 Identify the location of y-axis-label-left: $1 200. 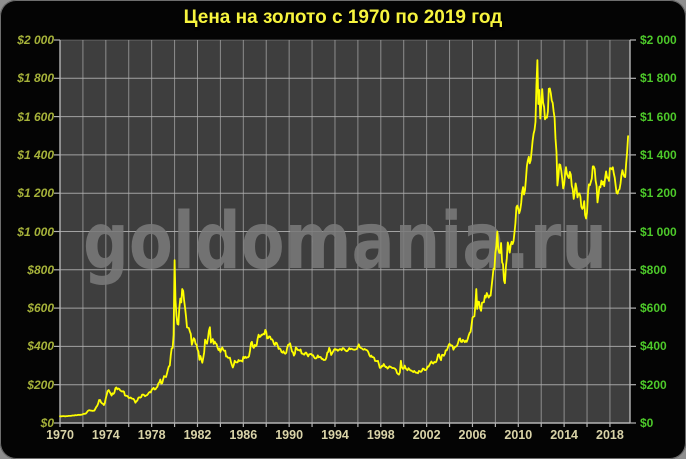
(35, 193).